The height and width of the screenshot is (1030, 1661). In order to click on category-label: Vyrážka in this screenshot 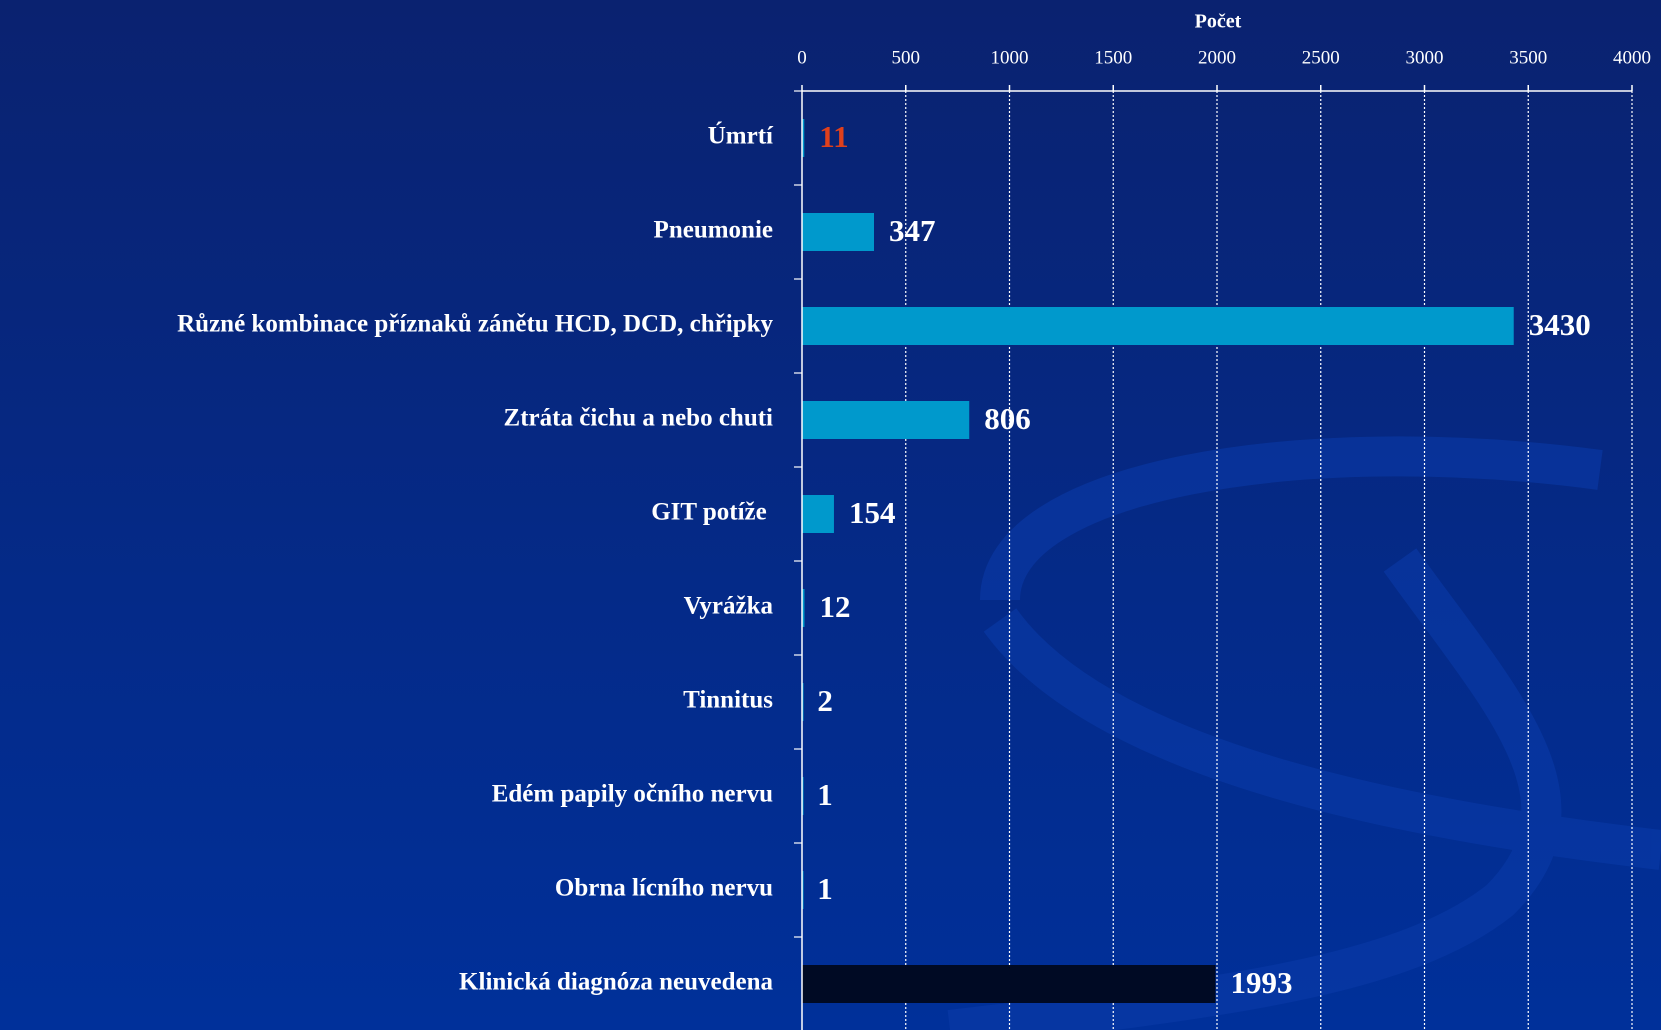, I will do `click(729, 606)`.